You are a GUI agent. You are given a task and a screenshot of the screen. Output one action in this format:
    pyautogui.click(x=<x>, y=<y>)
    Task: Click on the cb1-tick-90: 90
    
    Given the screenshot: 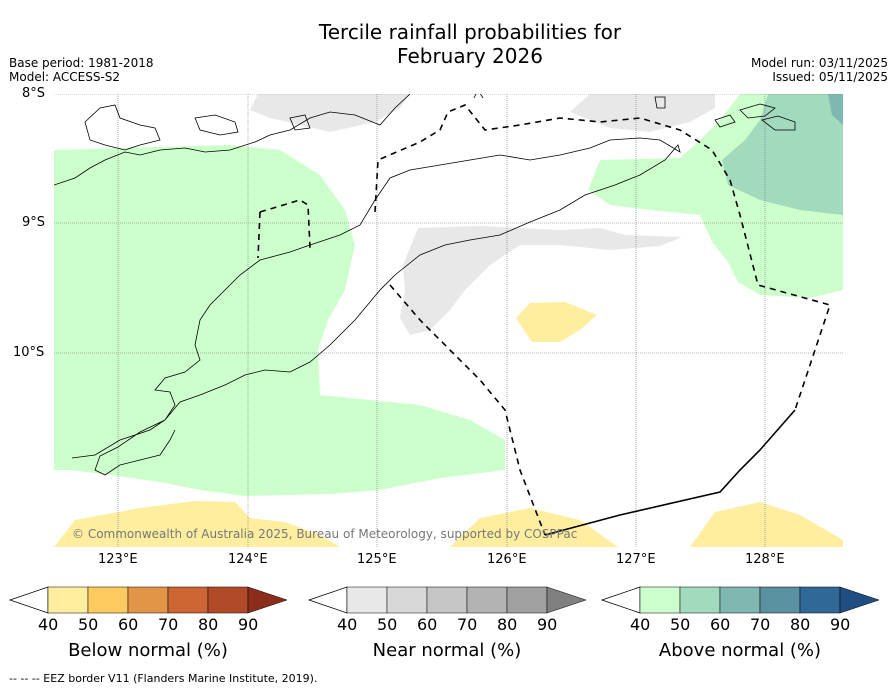 What is the action you would take?
    pyautogui.click(x=248, y=624)
    